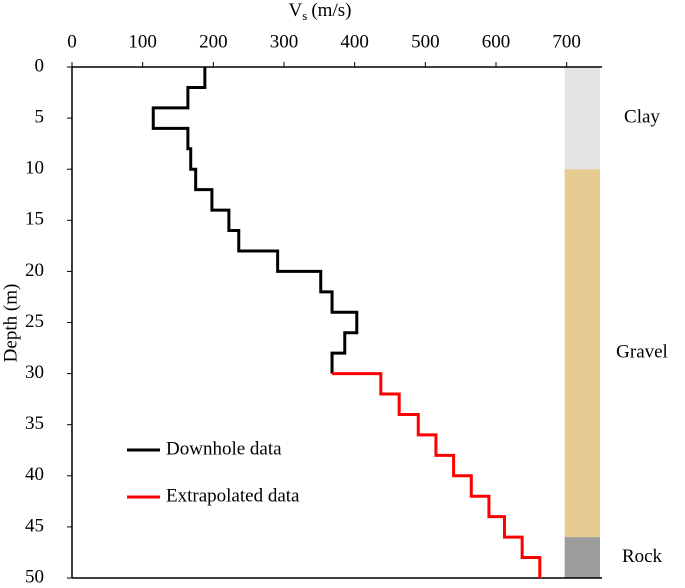  What do you see at coordinates (642, 556) in the screenshot?
I see `layer-label: Rock` at bounding box center [642, 556].